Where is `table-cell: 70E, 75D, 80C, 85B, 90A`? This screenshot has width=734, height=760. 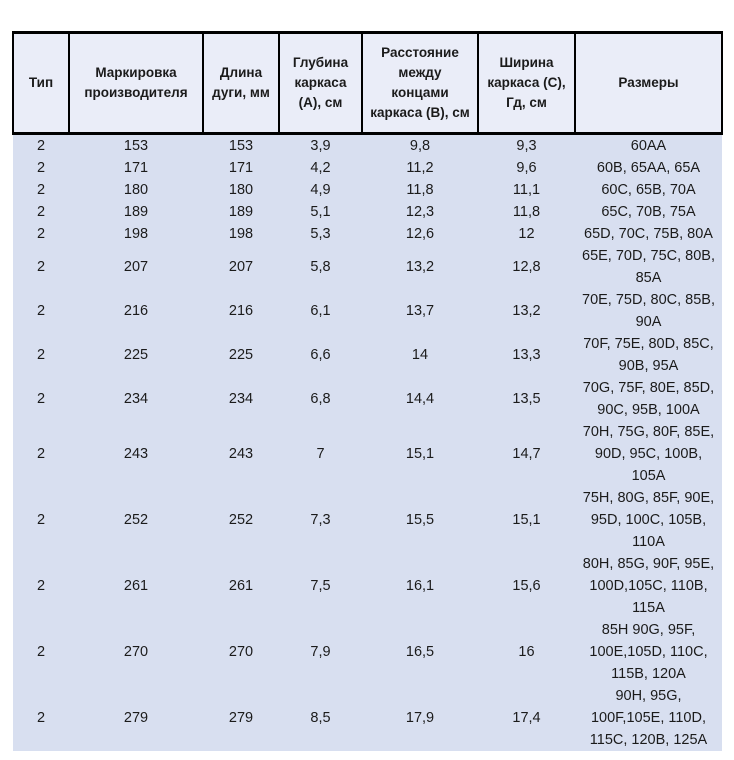
table-cell: 70E, 75D, 80C, 85B, 90A is located at coordinates (648, 311).